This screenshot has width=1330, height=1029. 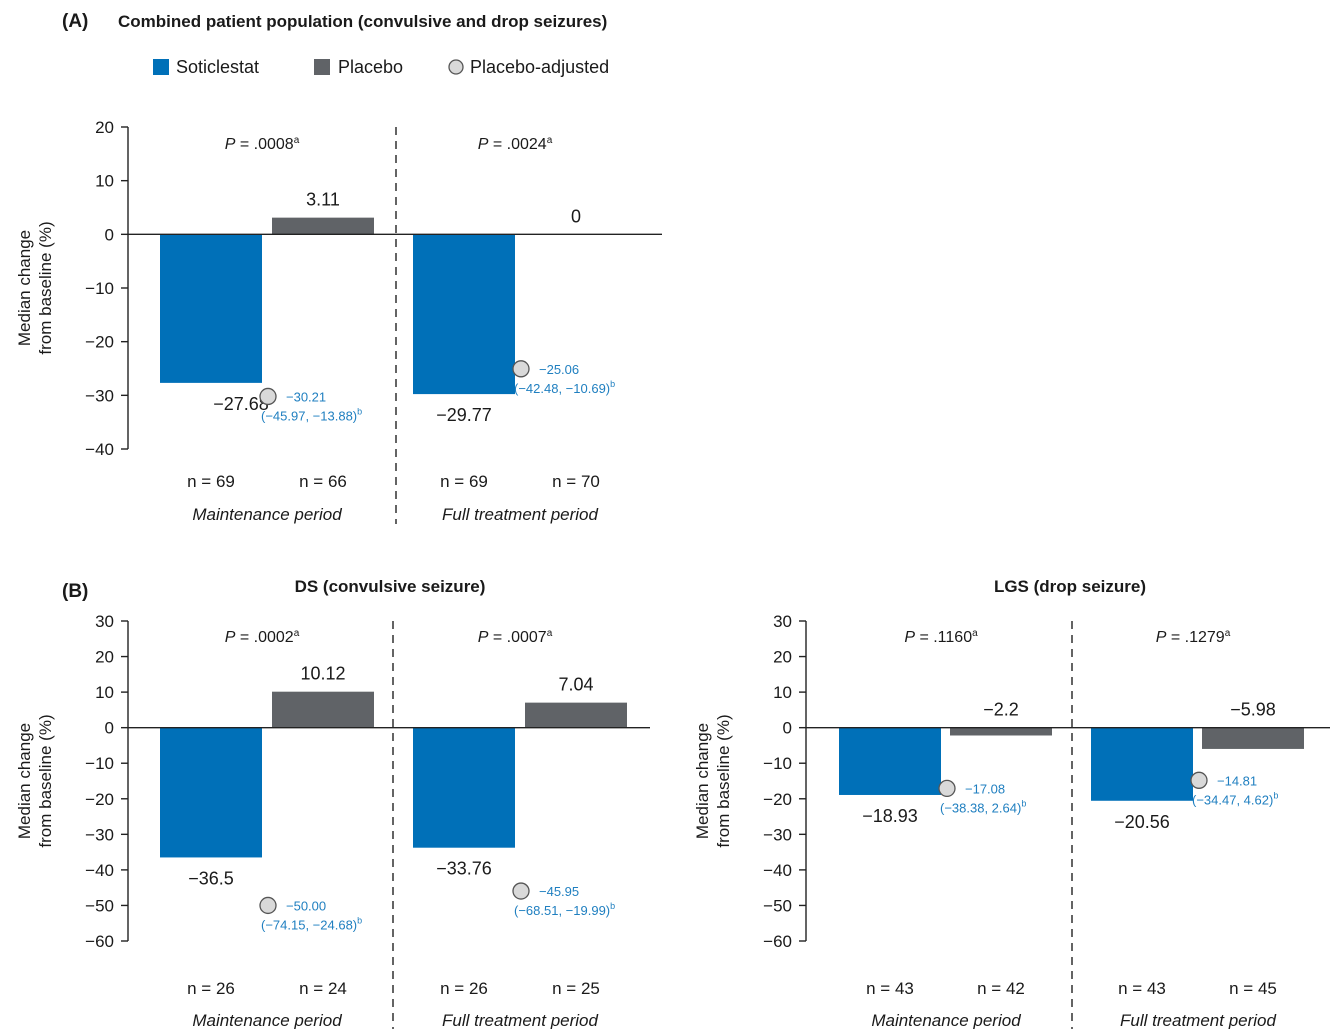 I want to click on placebo-adjusted-value: −14.81, so click(x=1237, y=780).